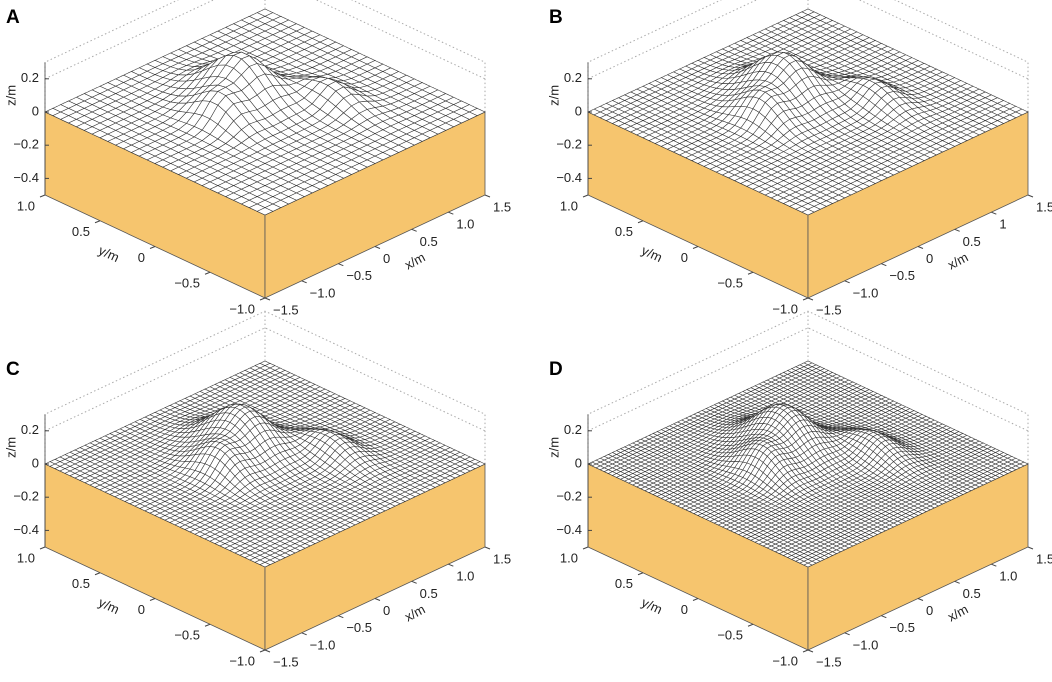 This screenshot has height=682, width=1052. I want to click on panel-label: B, so click(556, 17).